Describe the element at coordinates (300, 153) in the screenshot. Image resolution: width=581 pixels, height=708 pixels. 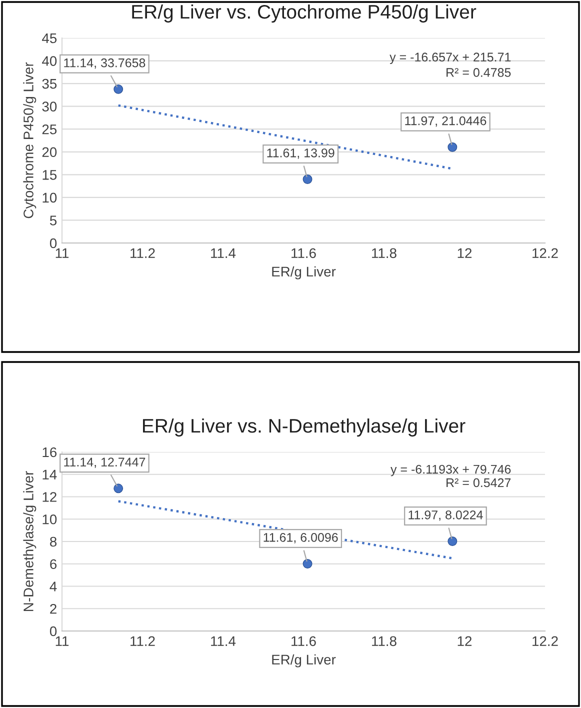
I see `data-label: 11.61, 13.99` at that location.